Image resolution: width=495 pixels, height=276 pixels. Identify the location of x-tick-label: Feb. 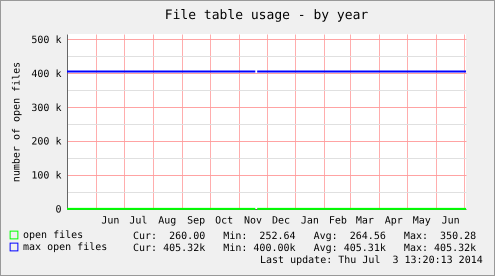
(337, 221).